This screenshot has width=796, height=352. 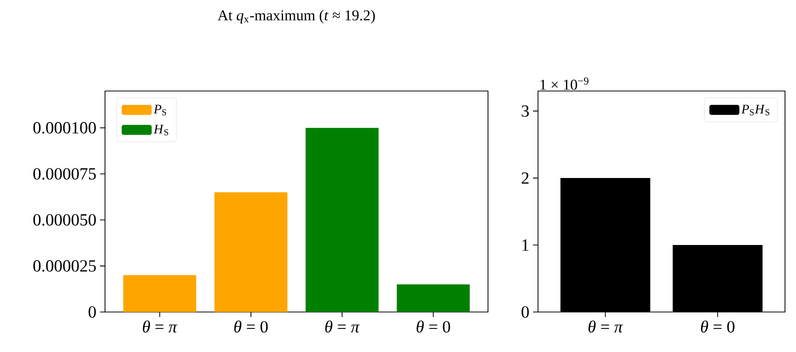 What do you see at coordinates (64, 220) in the screenshot?
I see `y-tick-label: 0.000050` at bounding box center [64, 220].